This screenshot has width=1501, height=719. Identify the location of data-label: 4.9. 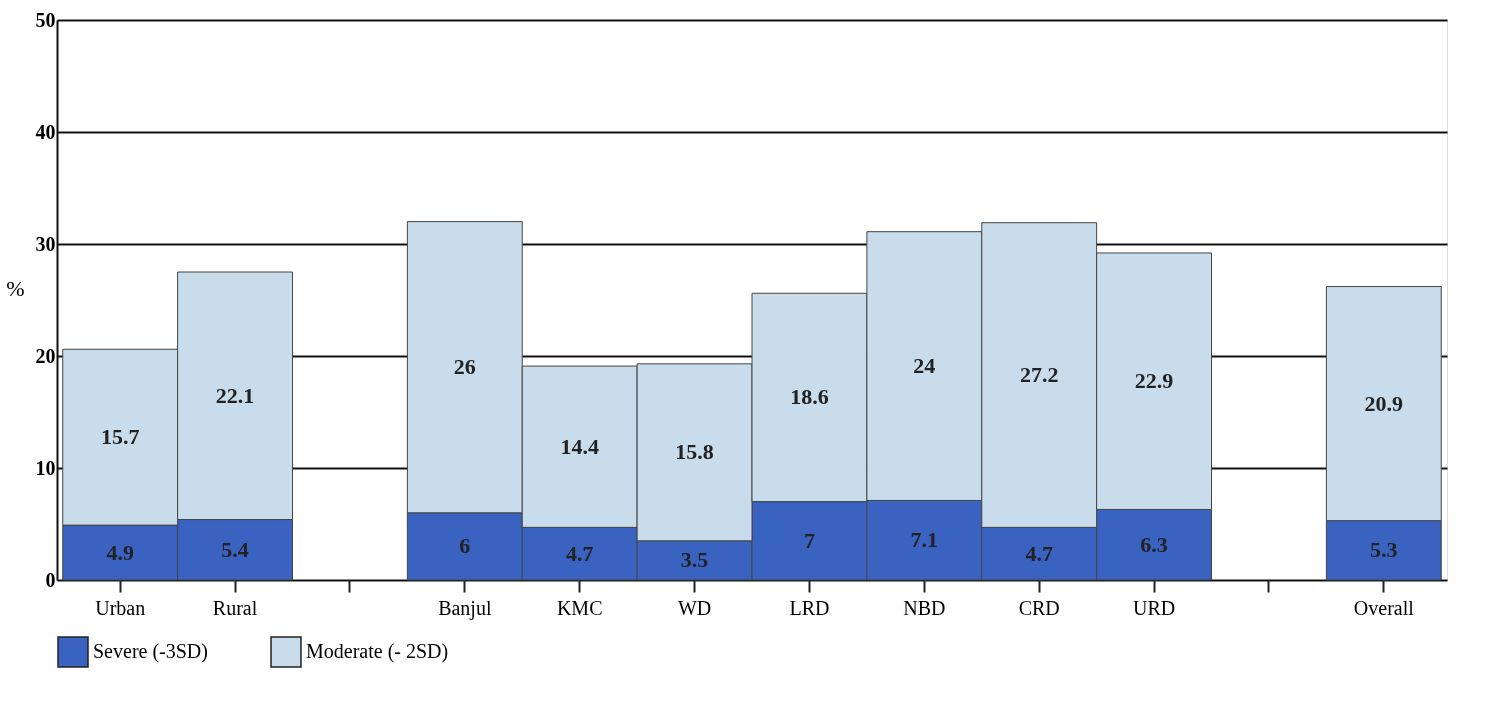
(120, 552).